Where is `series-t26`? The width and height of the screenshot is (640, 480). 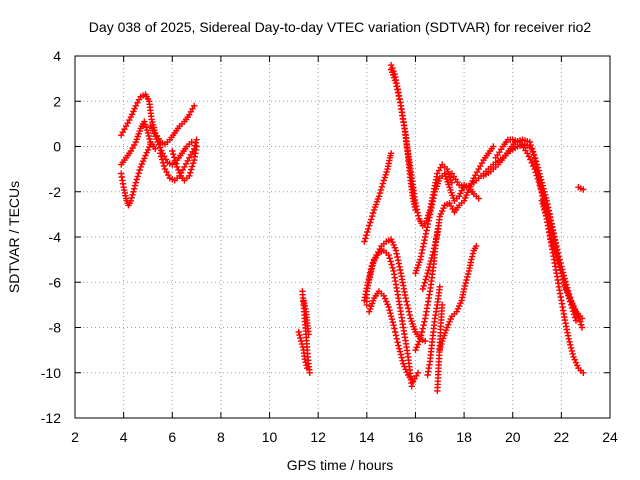 series-t26 is located at coordinates (559, 260).